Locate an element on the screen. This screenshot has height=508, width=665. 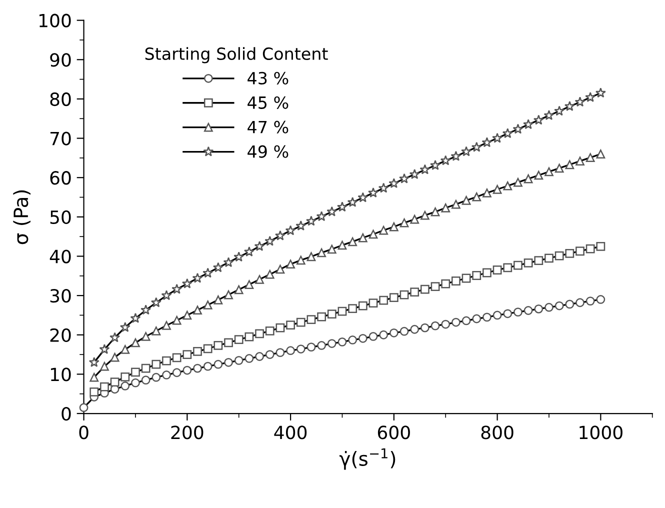
legend-label: 49 % is located at coordinates (268, 151).